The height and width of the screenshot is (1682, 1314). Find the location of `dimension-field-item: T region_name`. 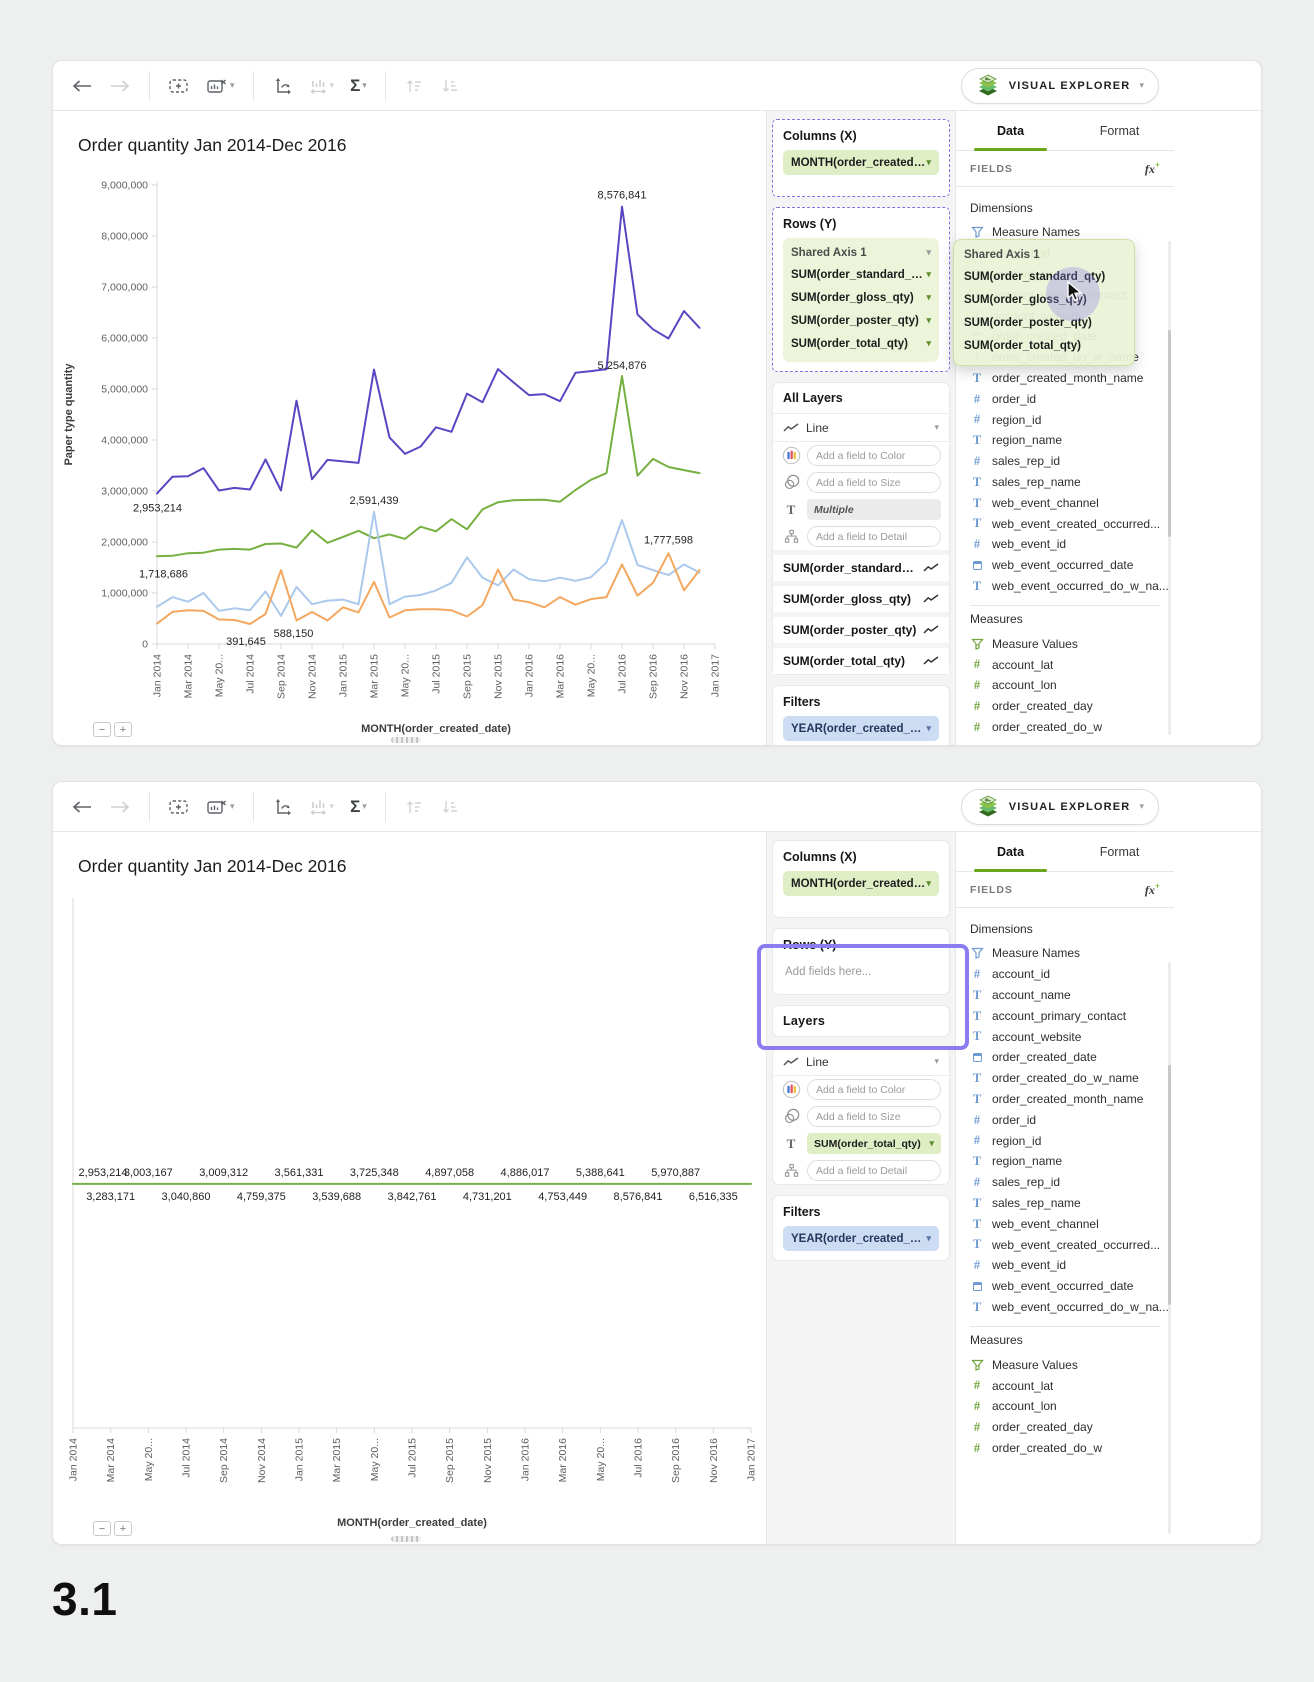

dimension-field-item: T region_name is located at coordinates (1072, 440).